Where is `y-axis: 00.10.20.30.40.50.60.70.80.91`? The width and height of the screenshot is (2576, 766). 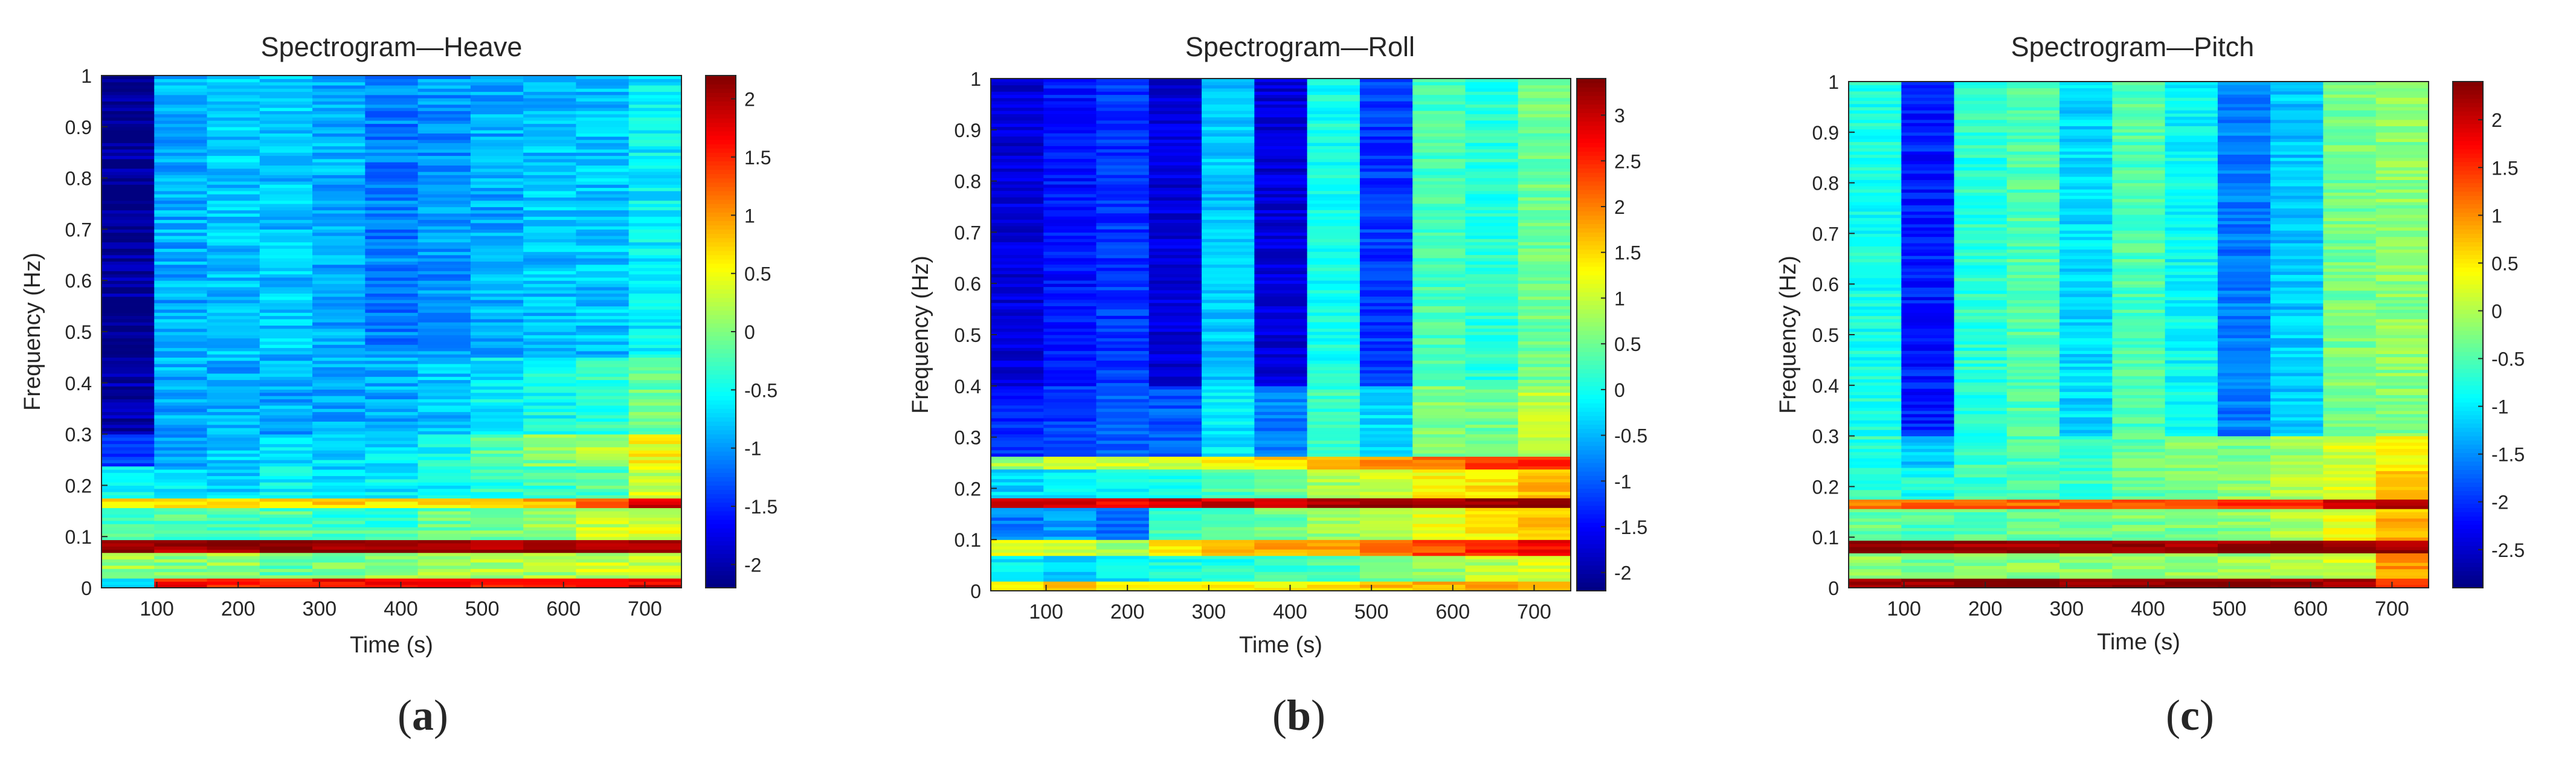
y-axis: 00.10.20.30.40.50.60.70.80.91 is located at coordinates (86, 332).